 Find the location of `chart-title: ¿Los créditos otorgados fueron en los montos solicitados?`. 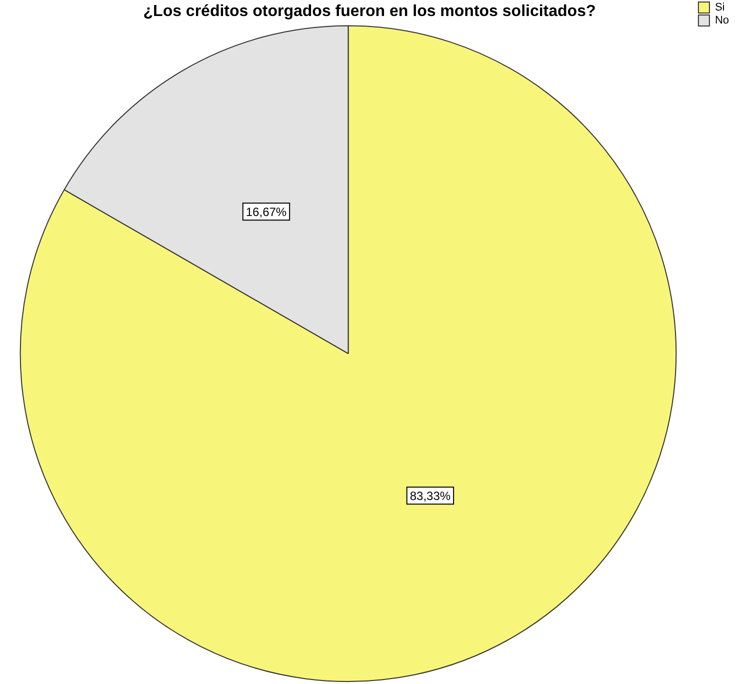

chart-title: ¿Los créditos otorgados fueron en los montos solicitados? is located at coordinates (369, 11).